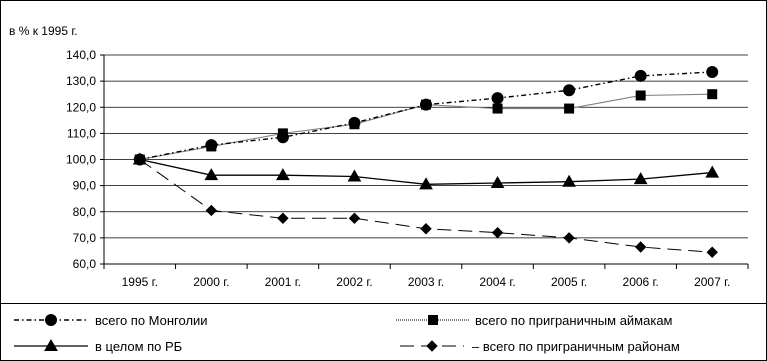 The height and width of the screenshot is (361, 767). I want to click on legend-item-2: всего по приграничным аймакам, so click(534, 320).